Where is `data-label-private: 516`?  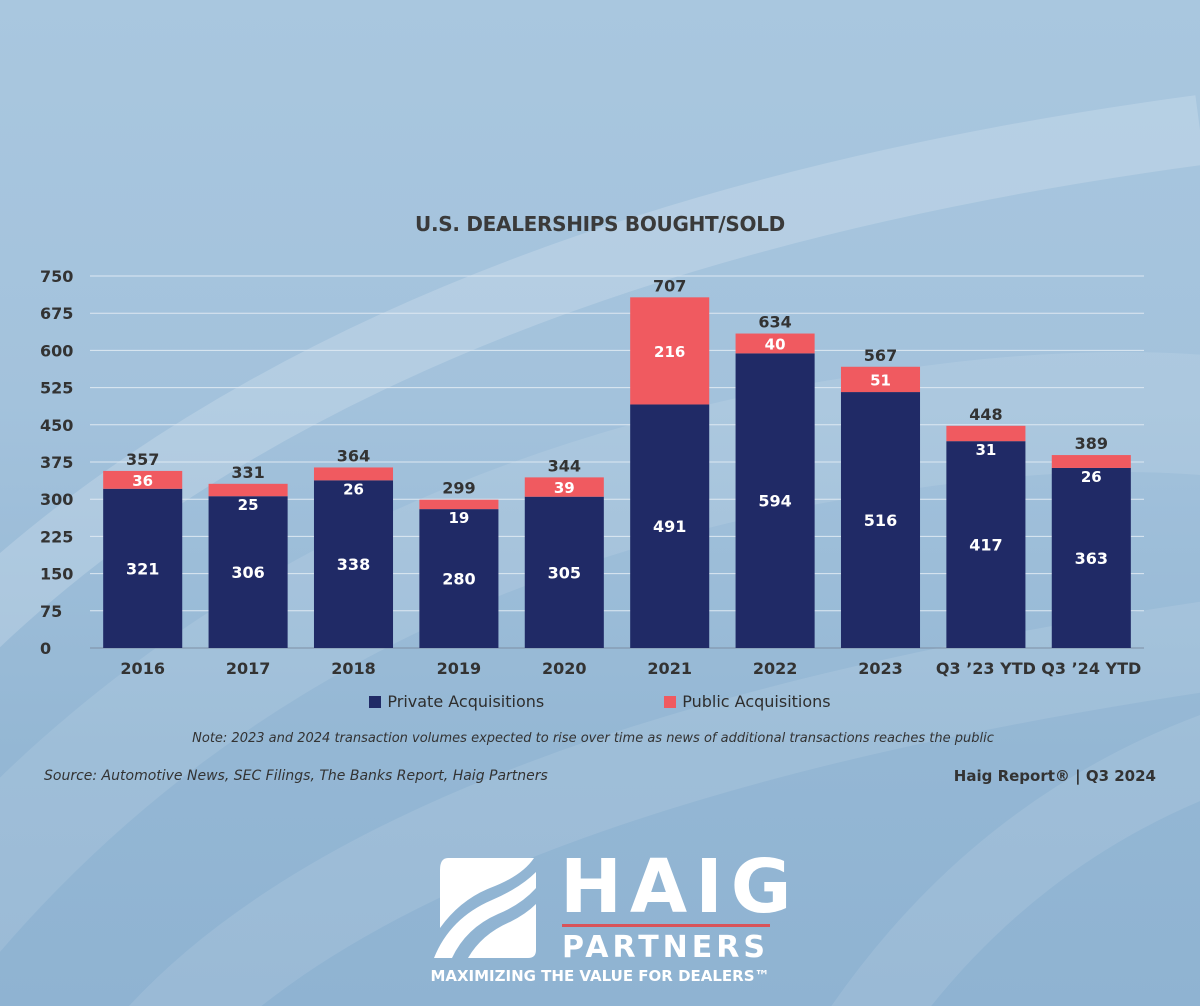
data-label-private: 516 is located at coordinates (880, 520).